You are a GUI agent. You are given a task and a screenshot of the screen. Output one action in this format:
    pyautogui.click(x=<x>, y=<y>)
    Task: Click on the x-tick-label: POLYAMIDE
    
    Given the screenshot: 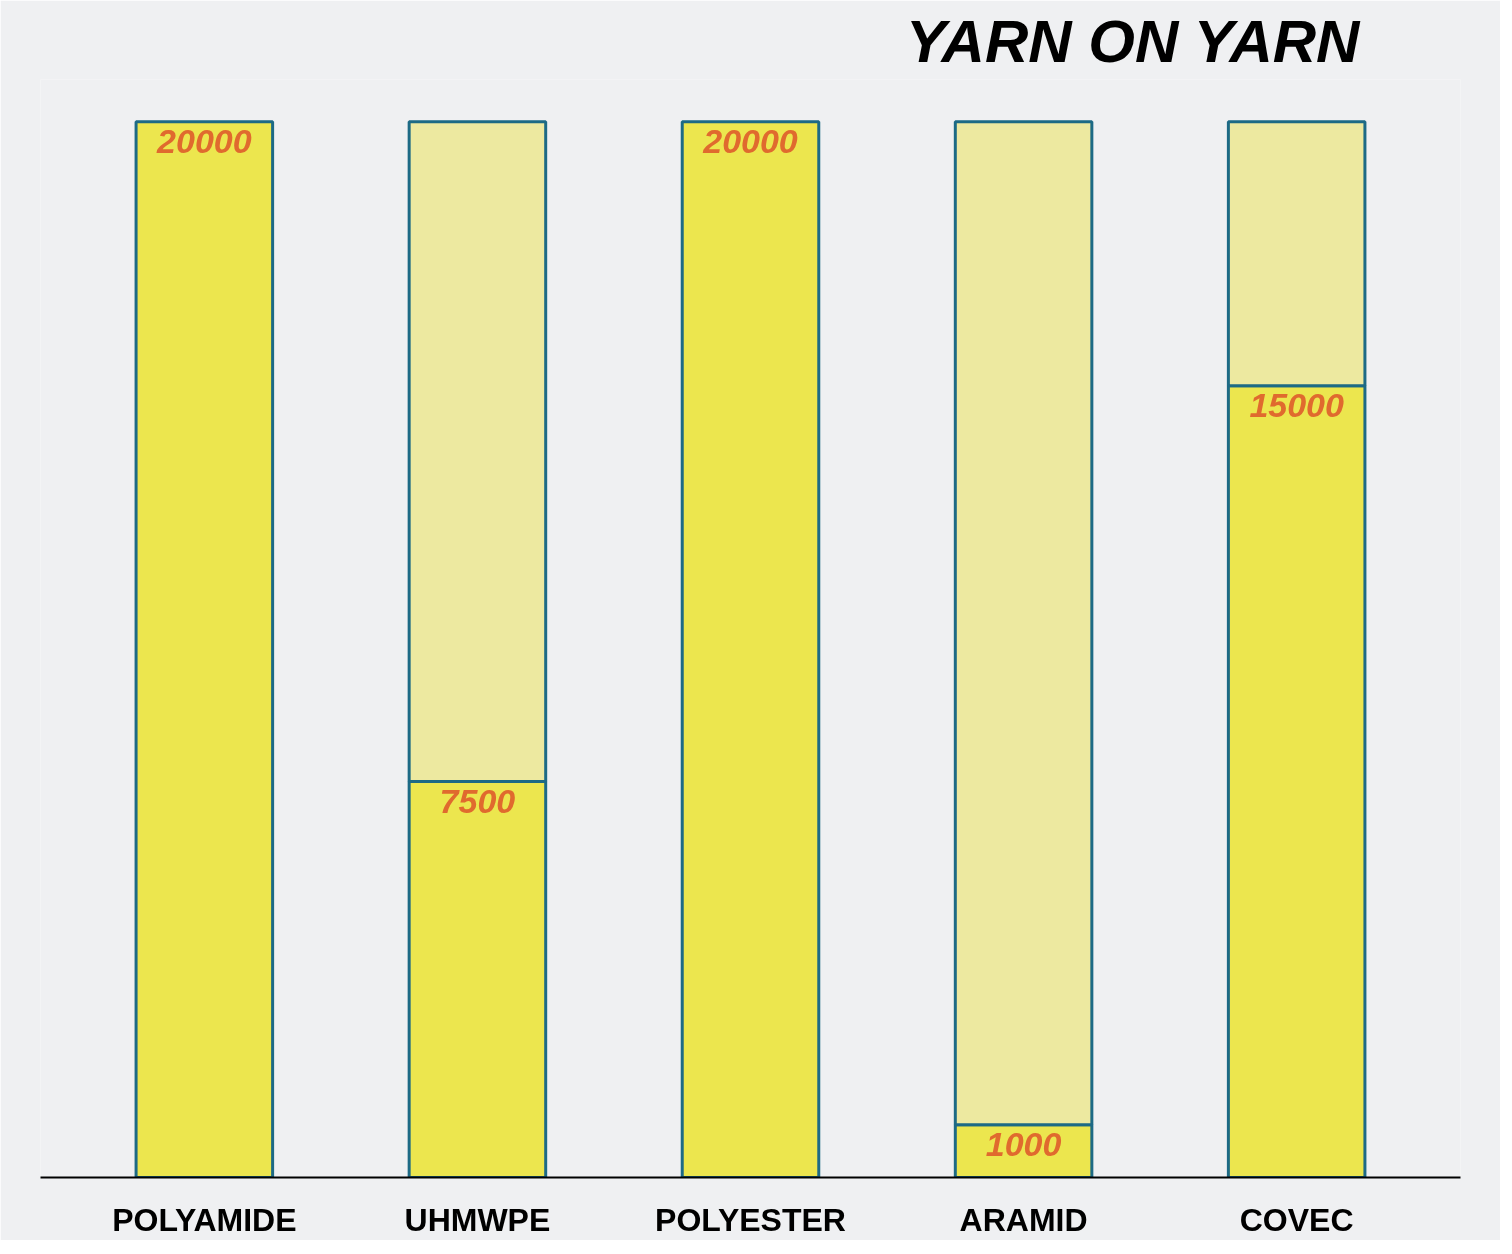 What is the action you would take?
    pyautogui.click(x=204, y=1219)
    